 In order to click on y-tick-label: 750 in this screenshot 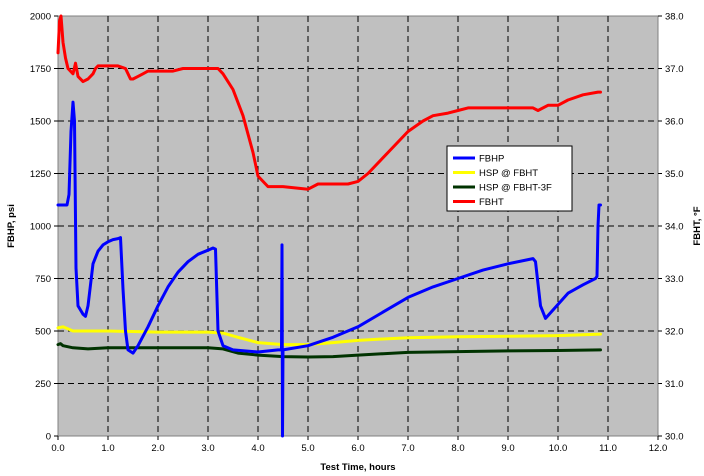, I will do `click(43, 279)`.